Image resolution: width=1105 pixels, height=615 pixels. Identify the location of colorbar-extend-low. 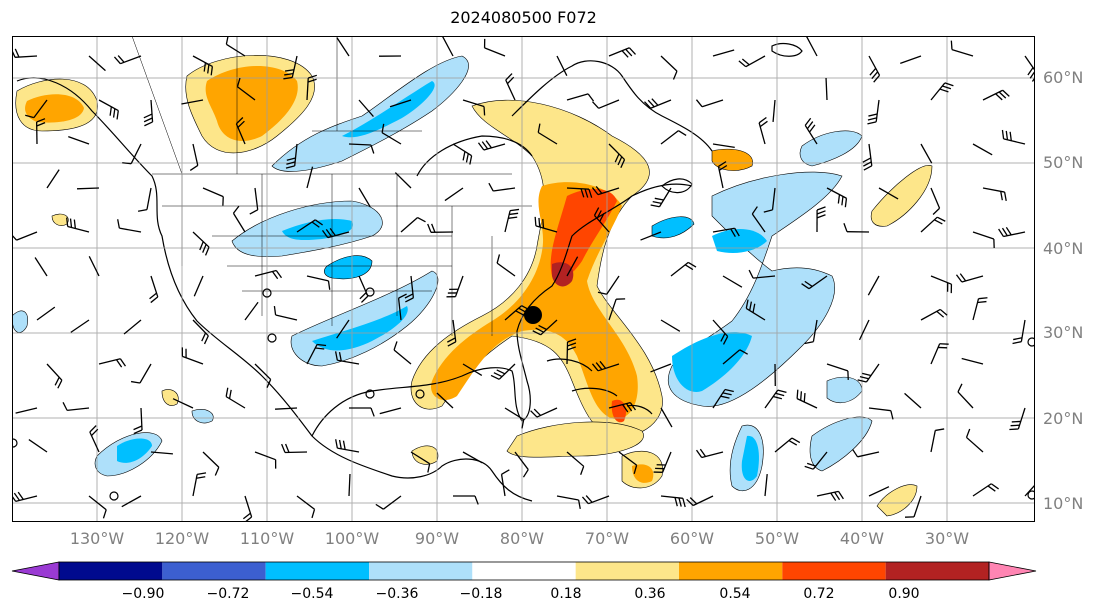
(35, 571).